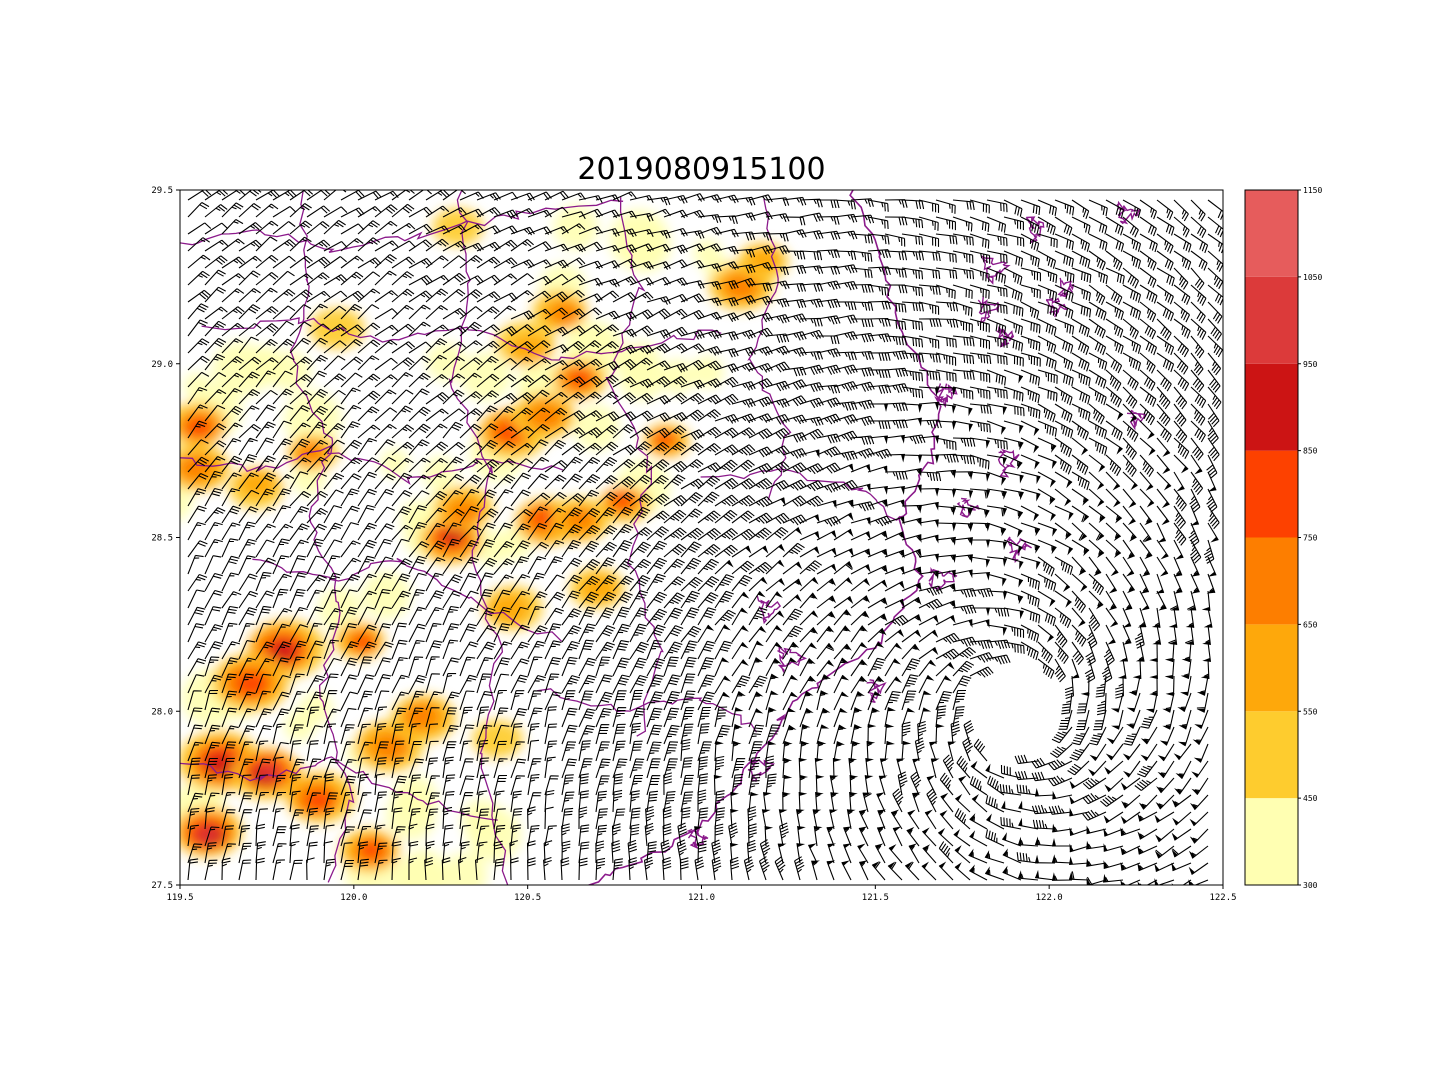 This screenshot has height=1080, width=1440. What do you see at coordinates (162, 191) in the screenshot?
I see `y-tick-label: 29.5` at bounding box center [162, 191].